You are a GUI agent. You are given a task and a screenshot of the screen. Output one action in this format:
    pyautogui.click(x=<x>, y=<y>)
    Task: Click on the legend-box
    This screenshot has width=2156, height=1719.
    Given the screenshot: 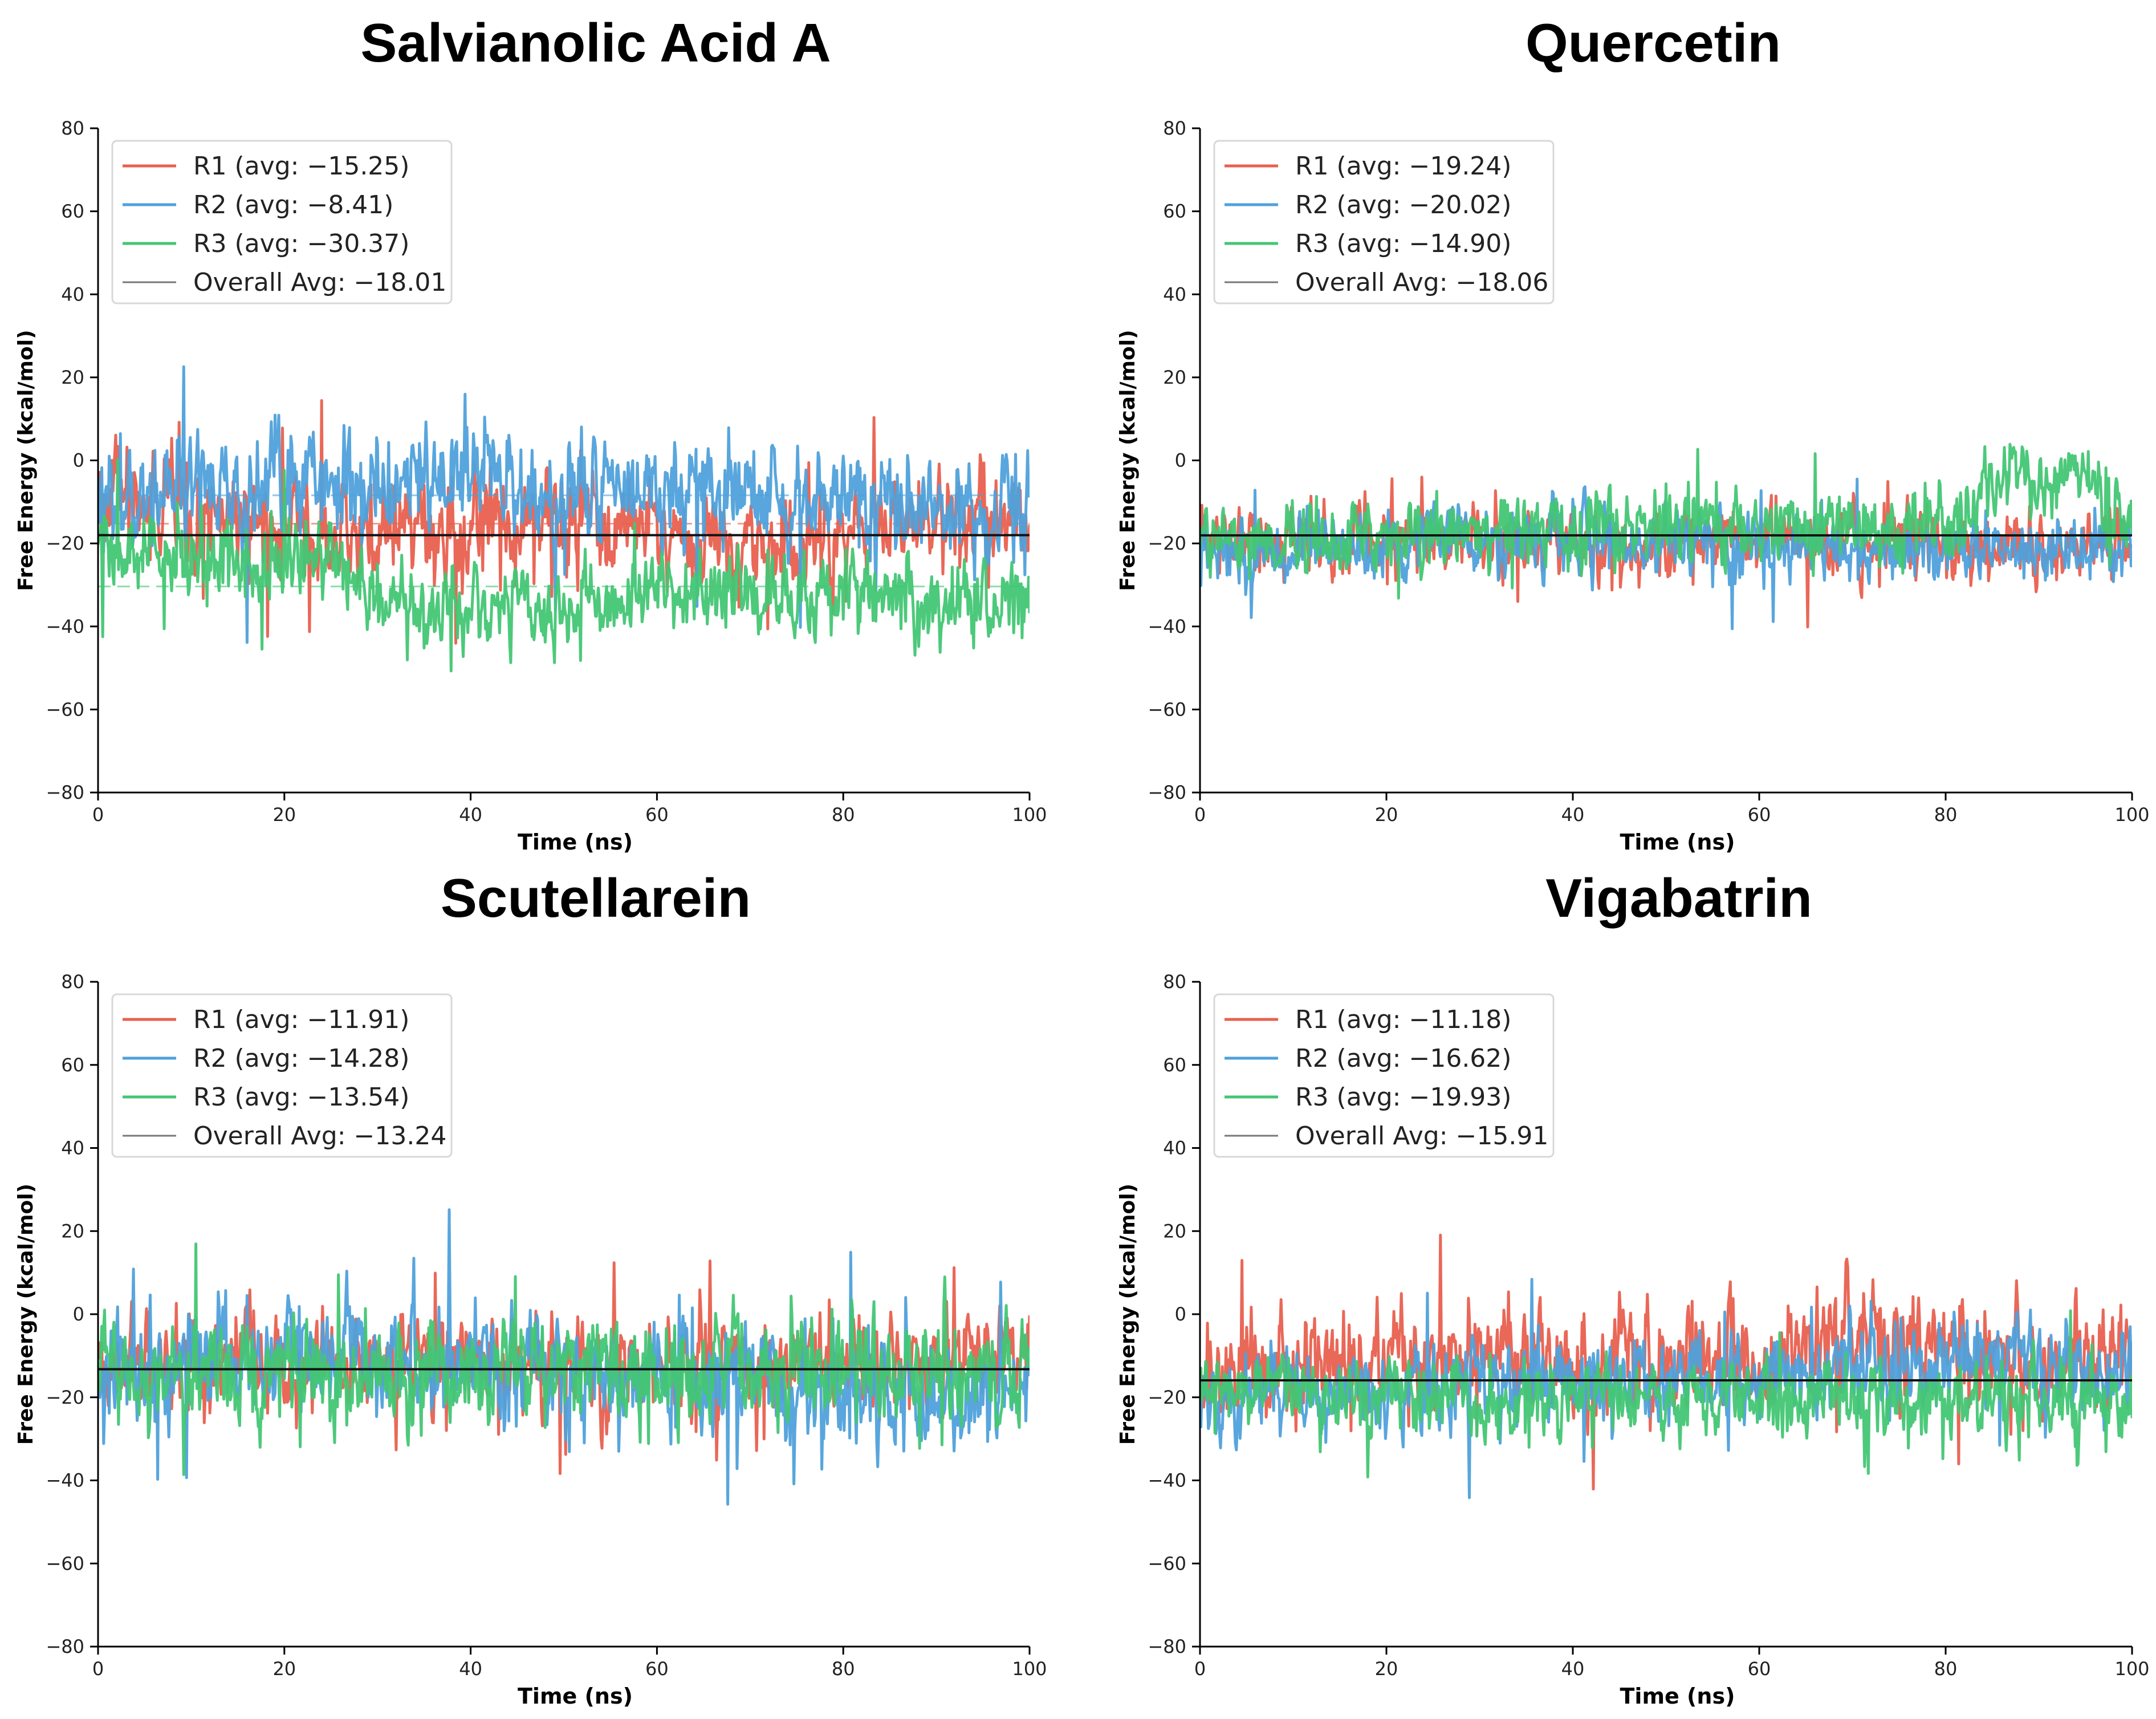 What is the action you would take?
    pyautogui.click(x=282, y=222)
    